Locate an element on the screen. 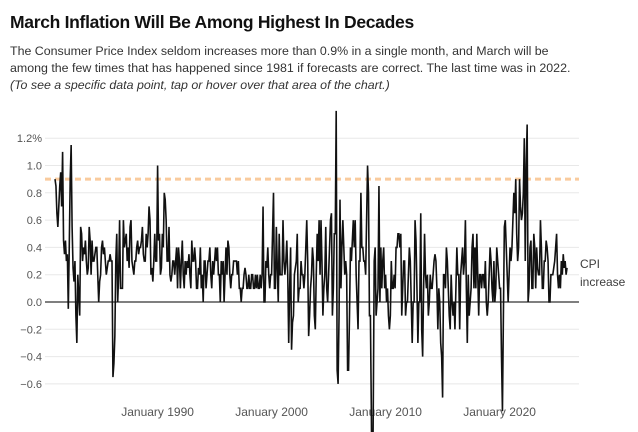 The width and height of the screenshot is (638, 432). y-tick-label: −0.2 is located at coordinates (31, 330).